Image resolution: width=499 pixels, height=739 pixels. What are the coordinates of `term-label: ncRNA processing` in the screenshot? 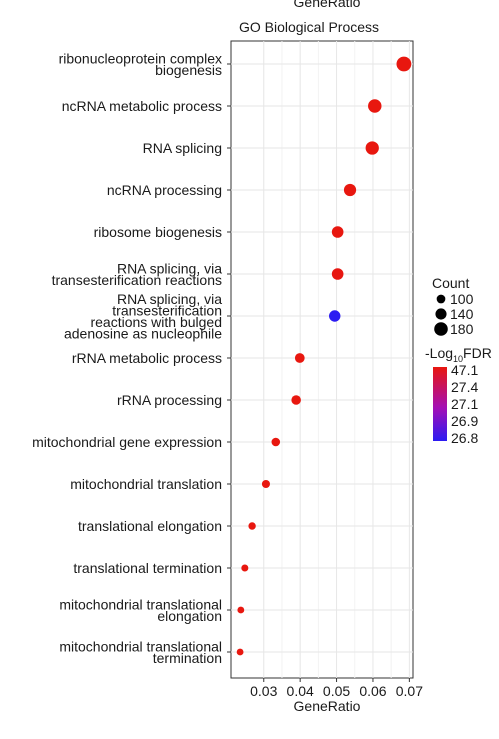 It's located at (164, 190).